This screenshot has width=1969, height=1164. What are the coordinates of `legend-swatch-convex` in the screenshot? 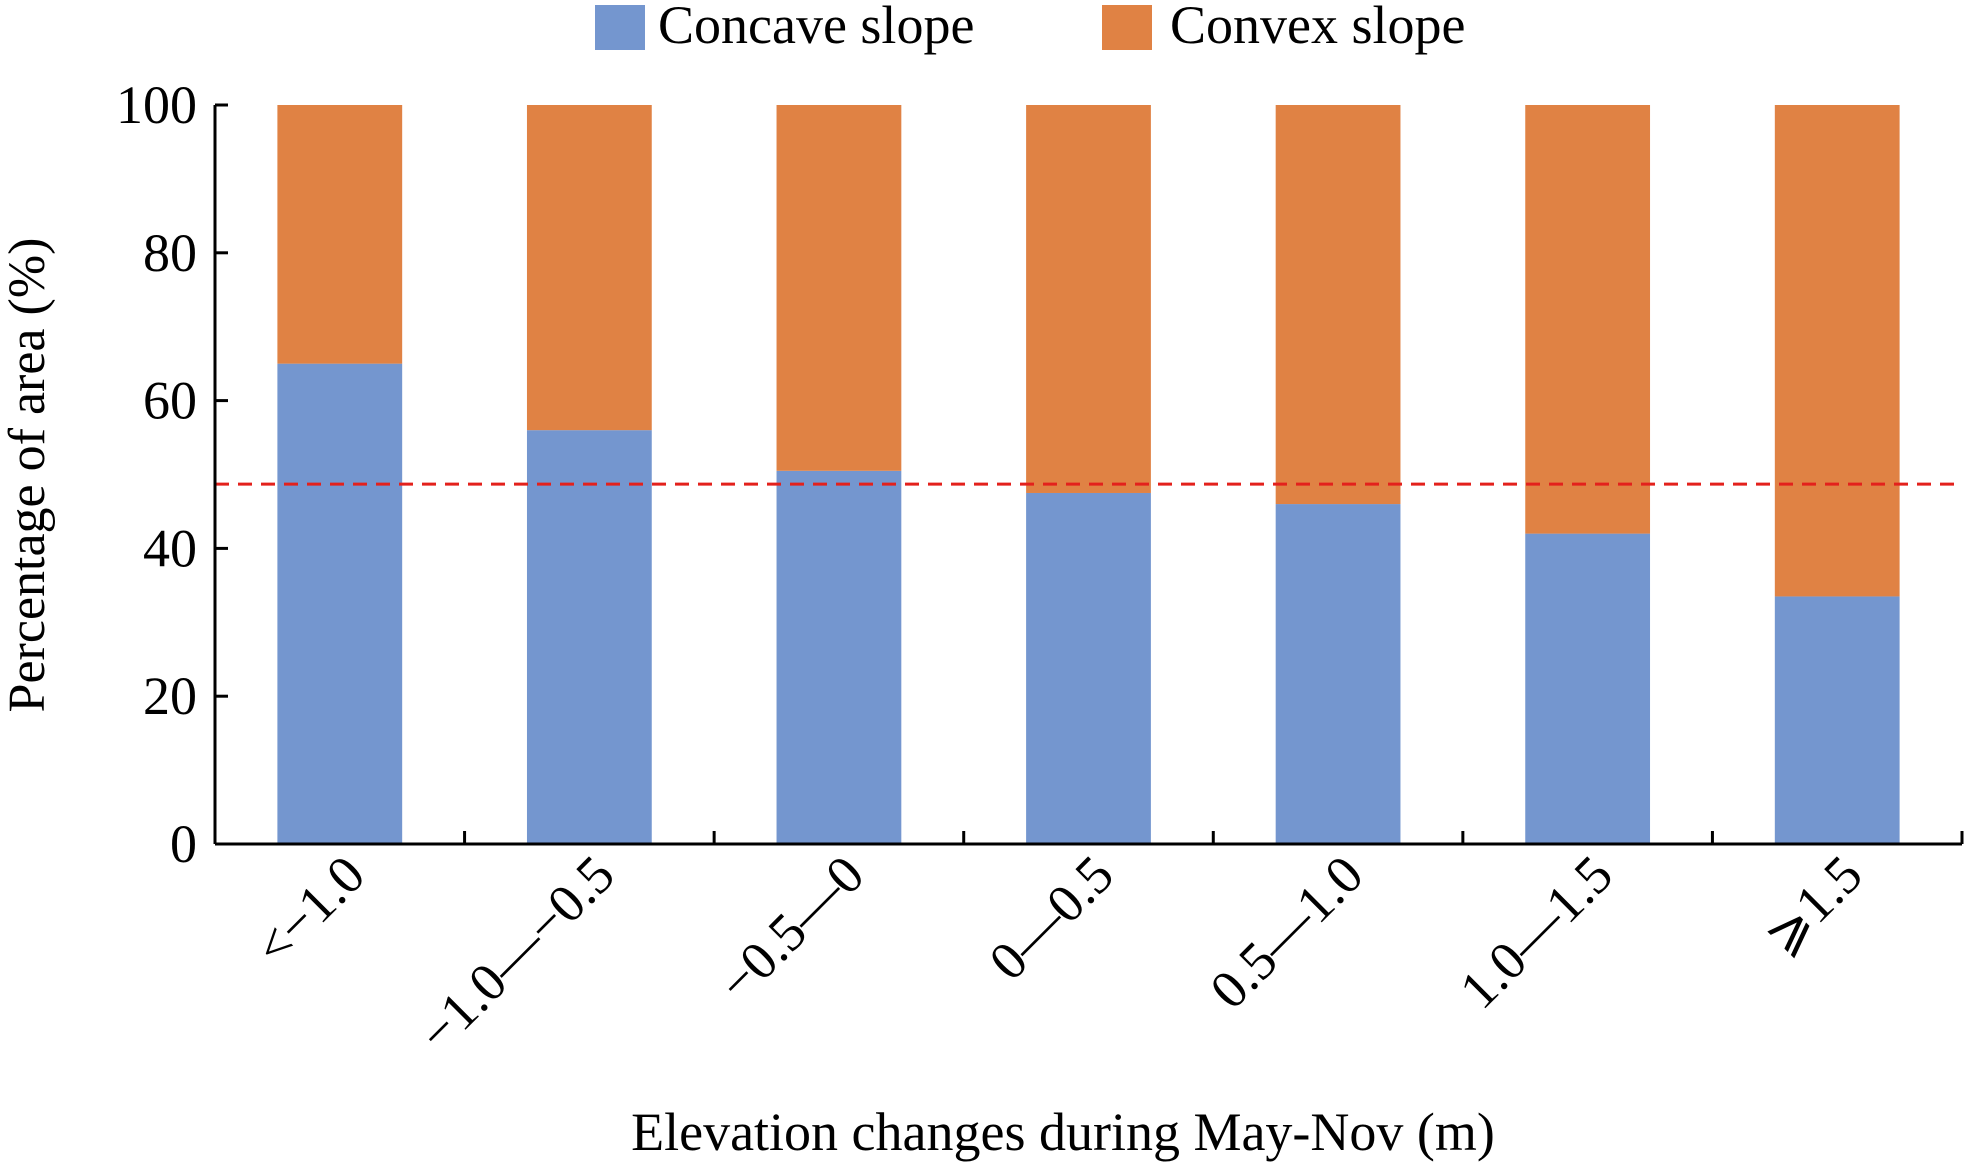 It's located at (1127, 27).